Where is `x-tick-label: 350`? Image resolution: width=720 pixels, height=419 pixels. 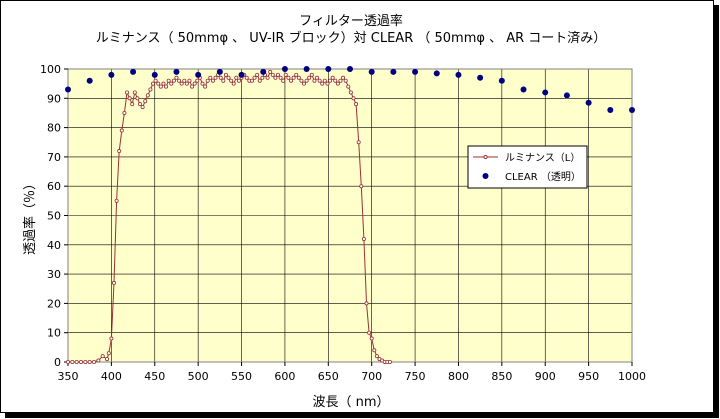
x-tick-label: 350 is located at coordinates (68, 376).